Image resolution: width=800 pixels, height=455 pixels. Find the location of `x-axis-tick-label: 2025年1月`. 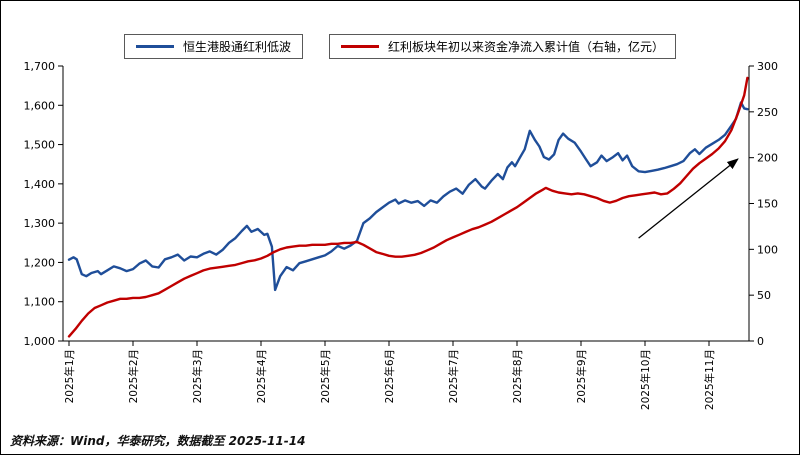

x-axis-tick-label: 2025年1月 is located at coordinates (69, 376).